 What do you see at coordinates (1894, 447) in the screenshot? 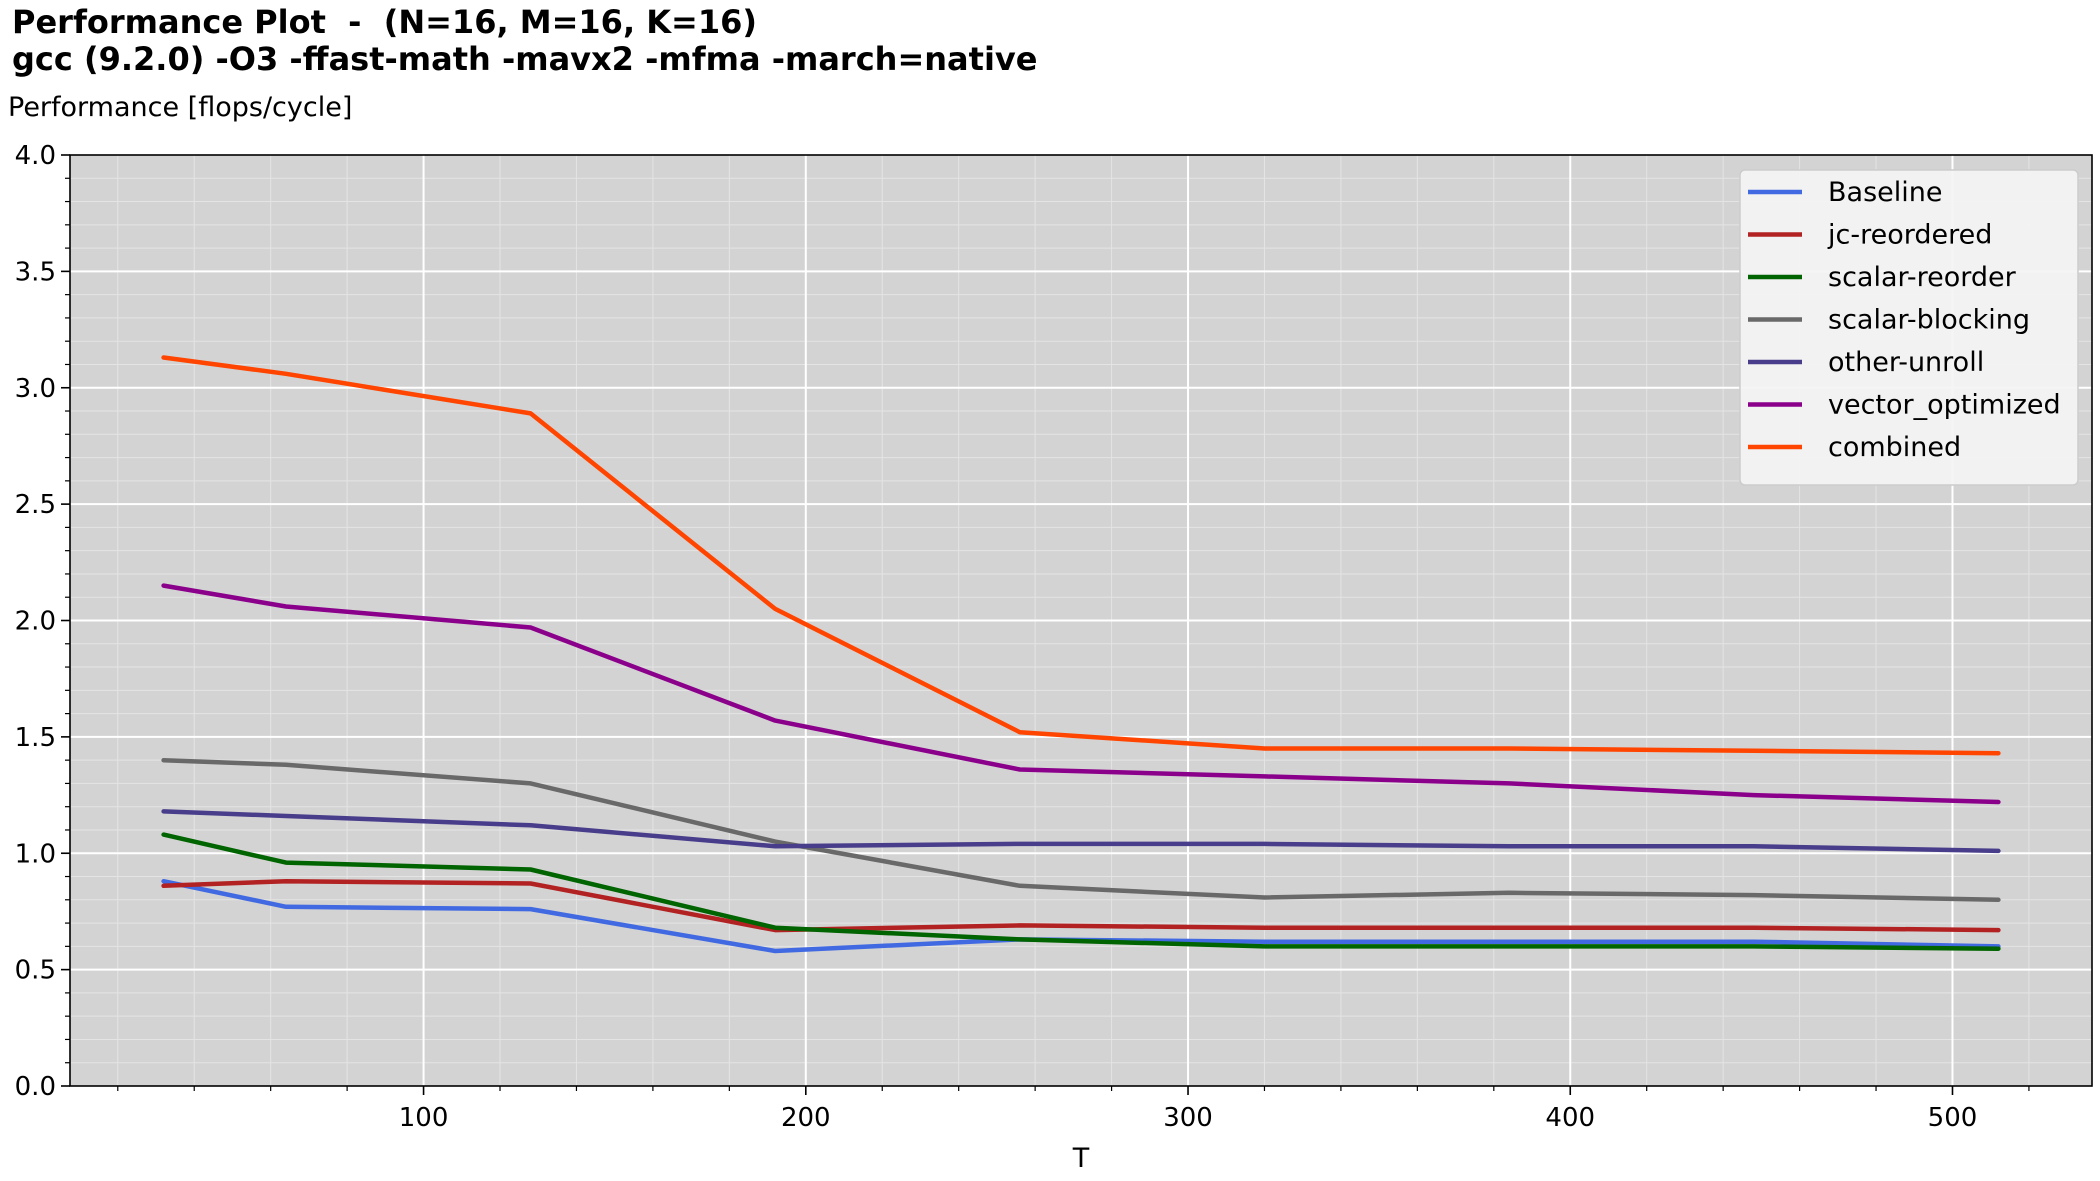
I see `legend-label: combined` at bounding box center [1894, 447].